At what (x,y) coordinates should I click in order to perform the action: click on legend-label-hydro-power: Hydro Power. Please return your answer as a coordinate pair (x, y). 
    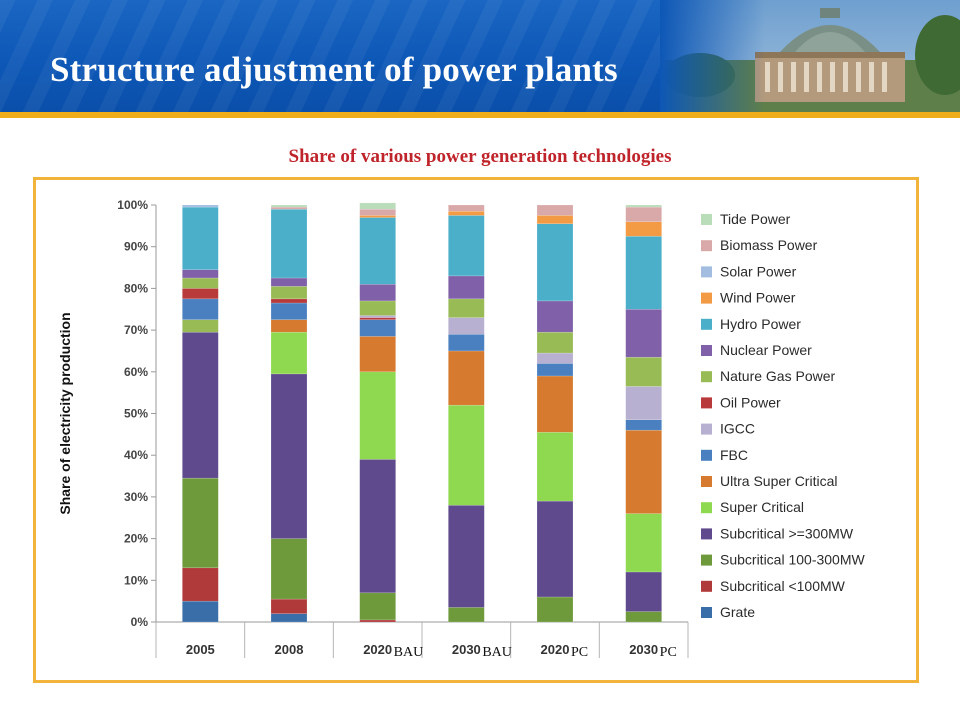
    Looking at the image, I should click on (760, 324).